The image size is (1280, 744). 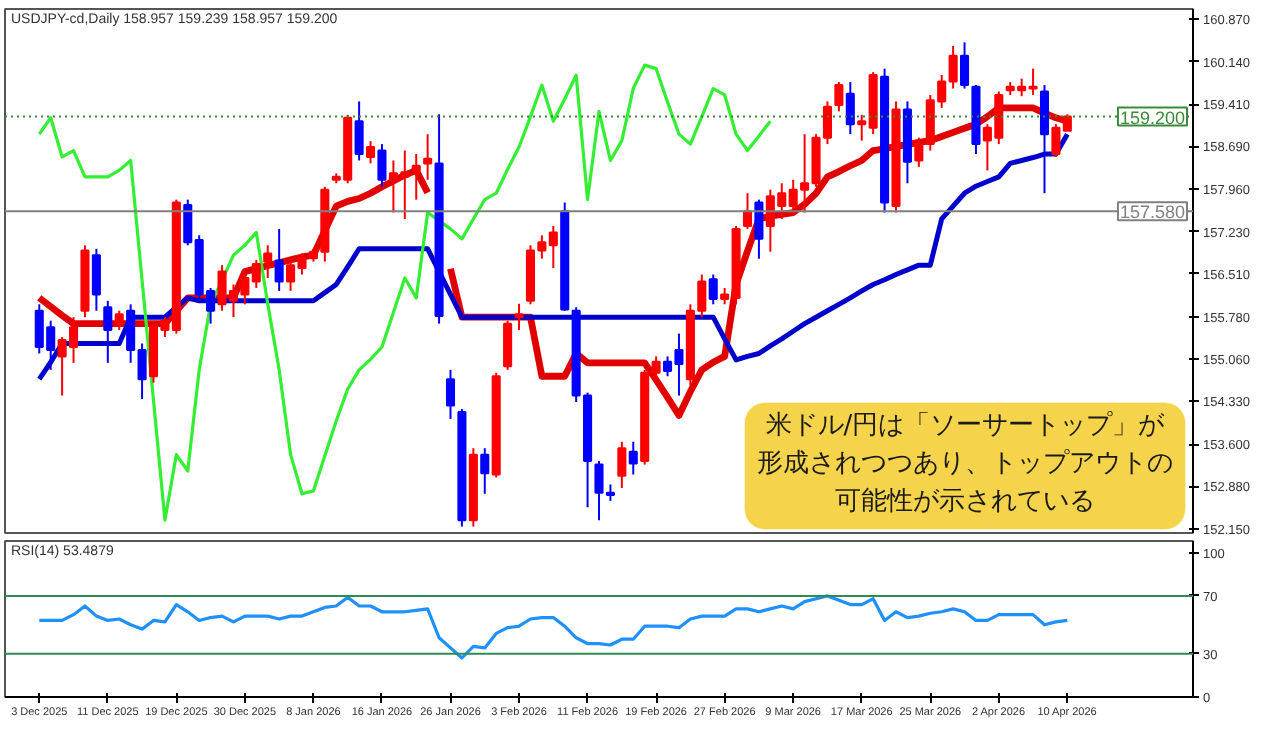 What do you see at coordinates (966, 426) in the screenshot?
I see `annotation: 米ドル/円は「ソーサートップ」が` at bounding box center [966, 426].